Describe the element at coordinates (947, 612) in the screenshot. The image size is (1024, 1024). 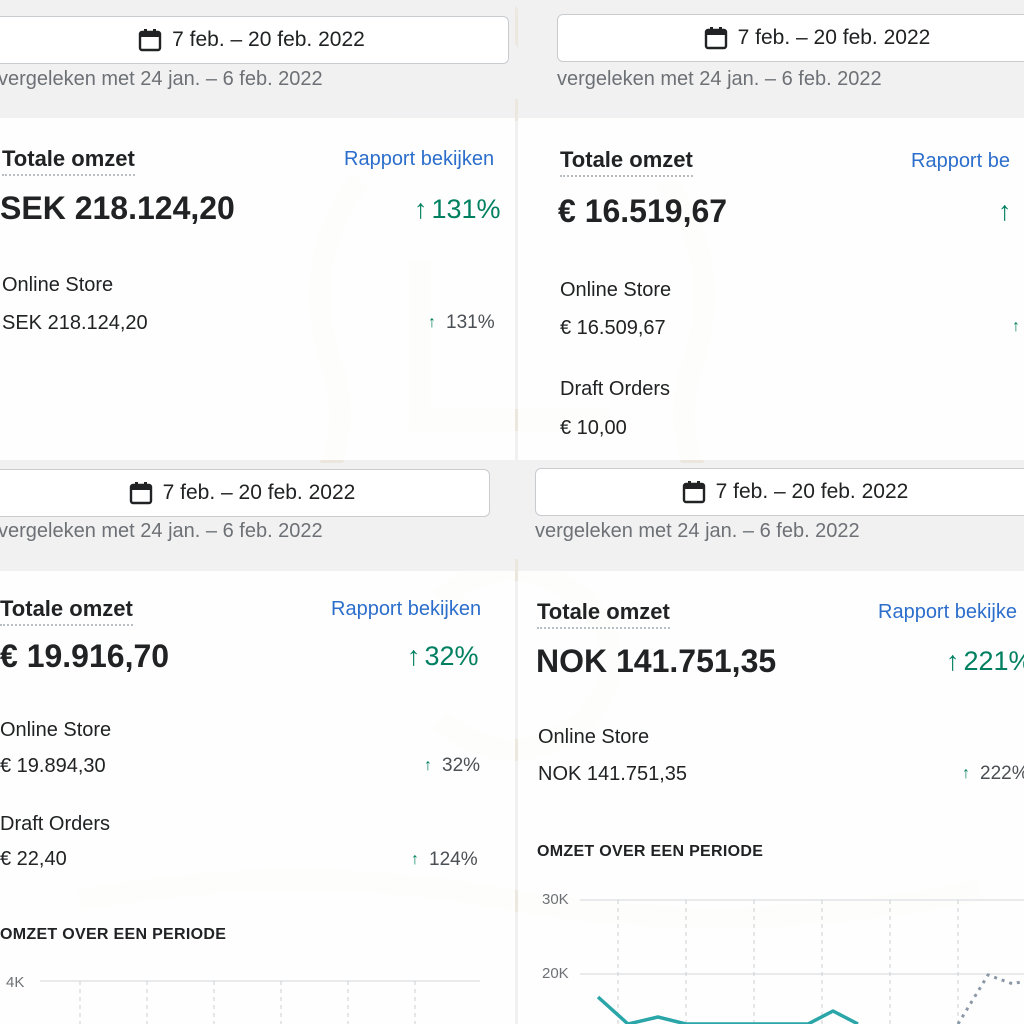
I see `view-report-link: Rapport bekijke` at that location.